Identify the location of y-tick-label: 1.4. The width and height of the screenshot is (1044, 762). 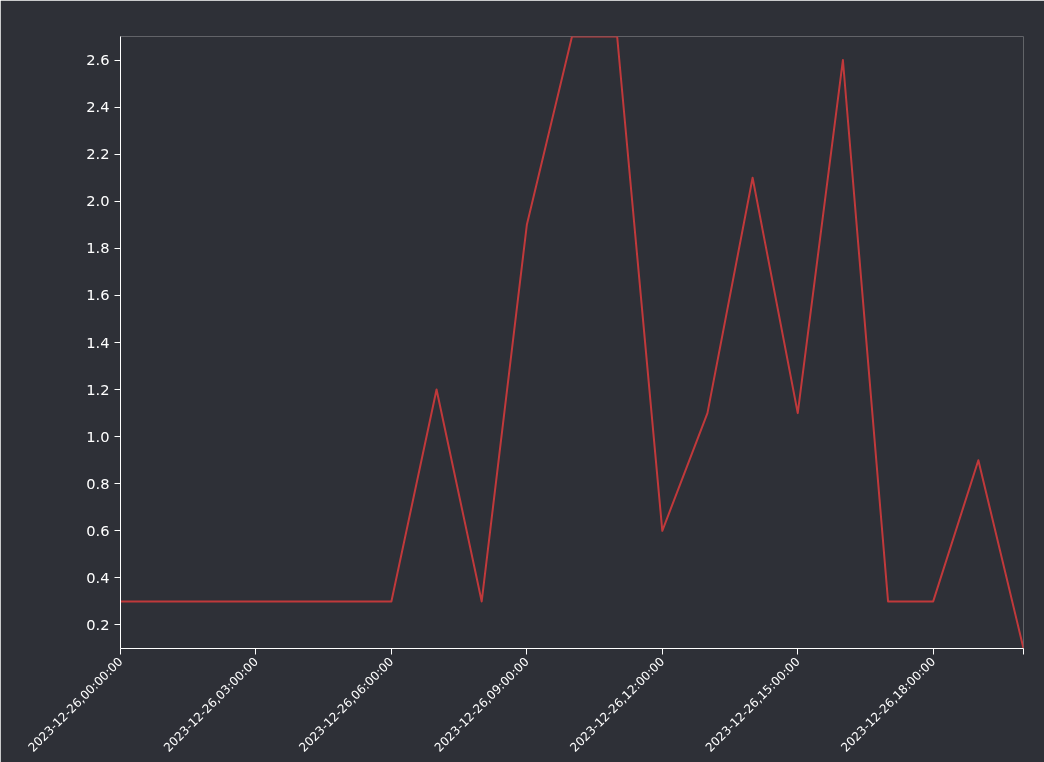
(98, 342).